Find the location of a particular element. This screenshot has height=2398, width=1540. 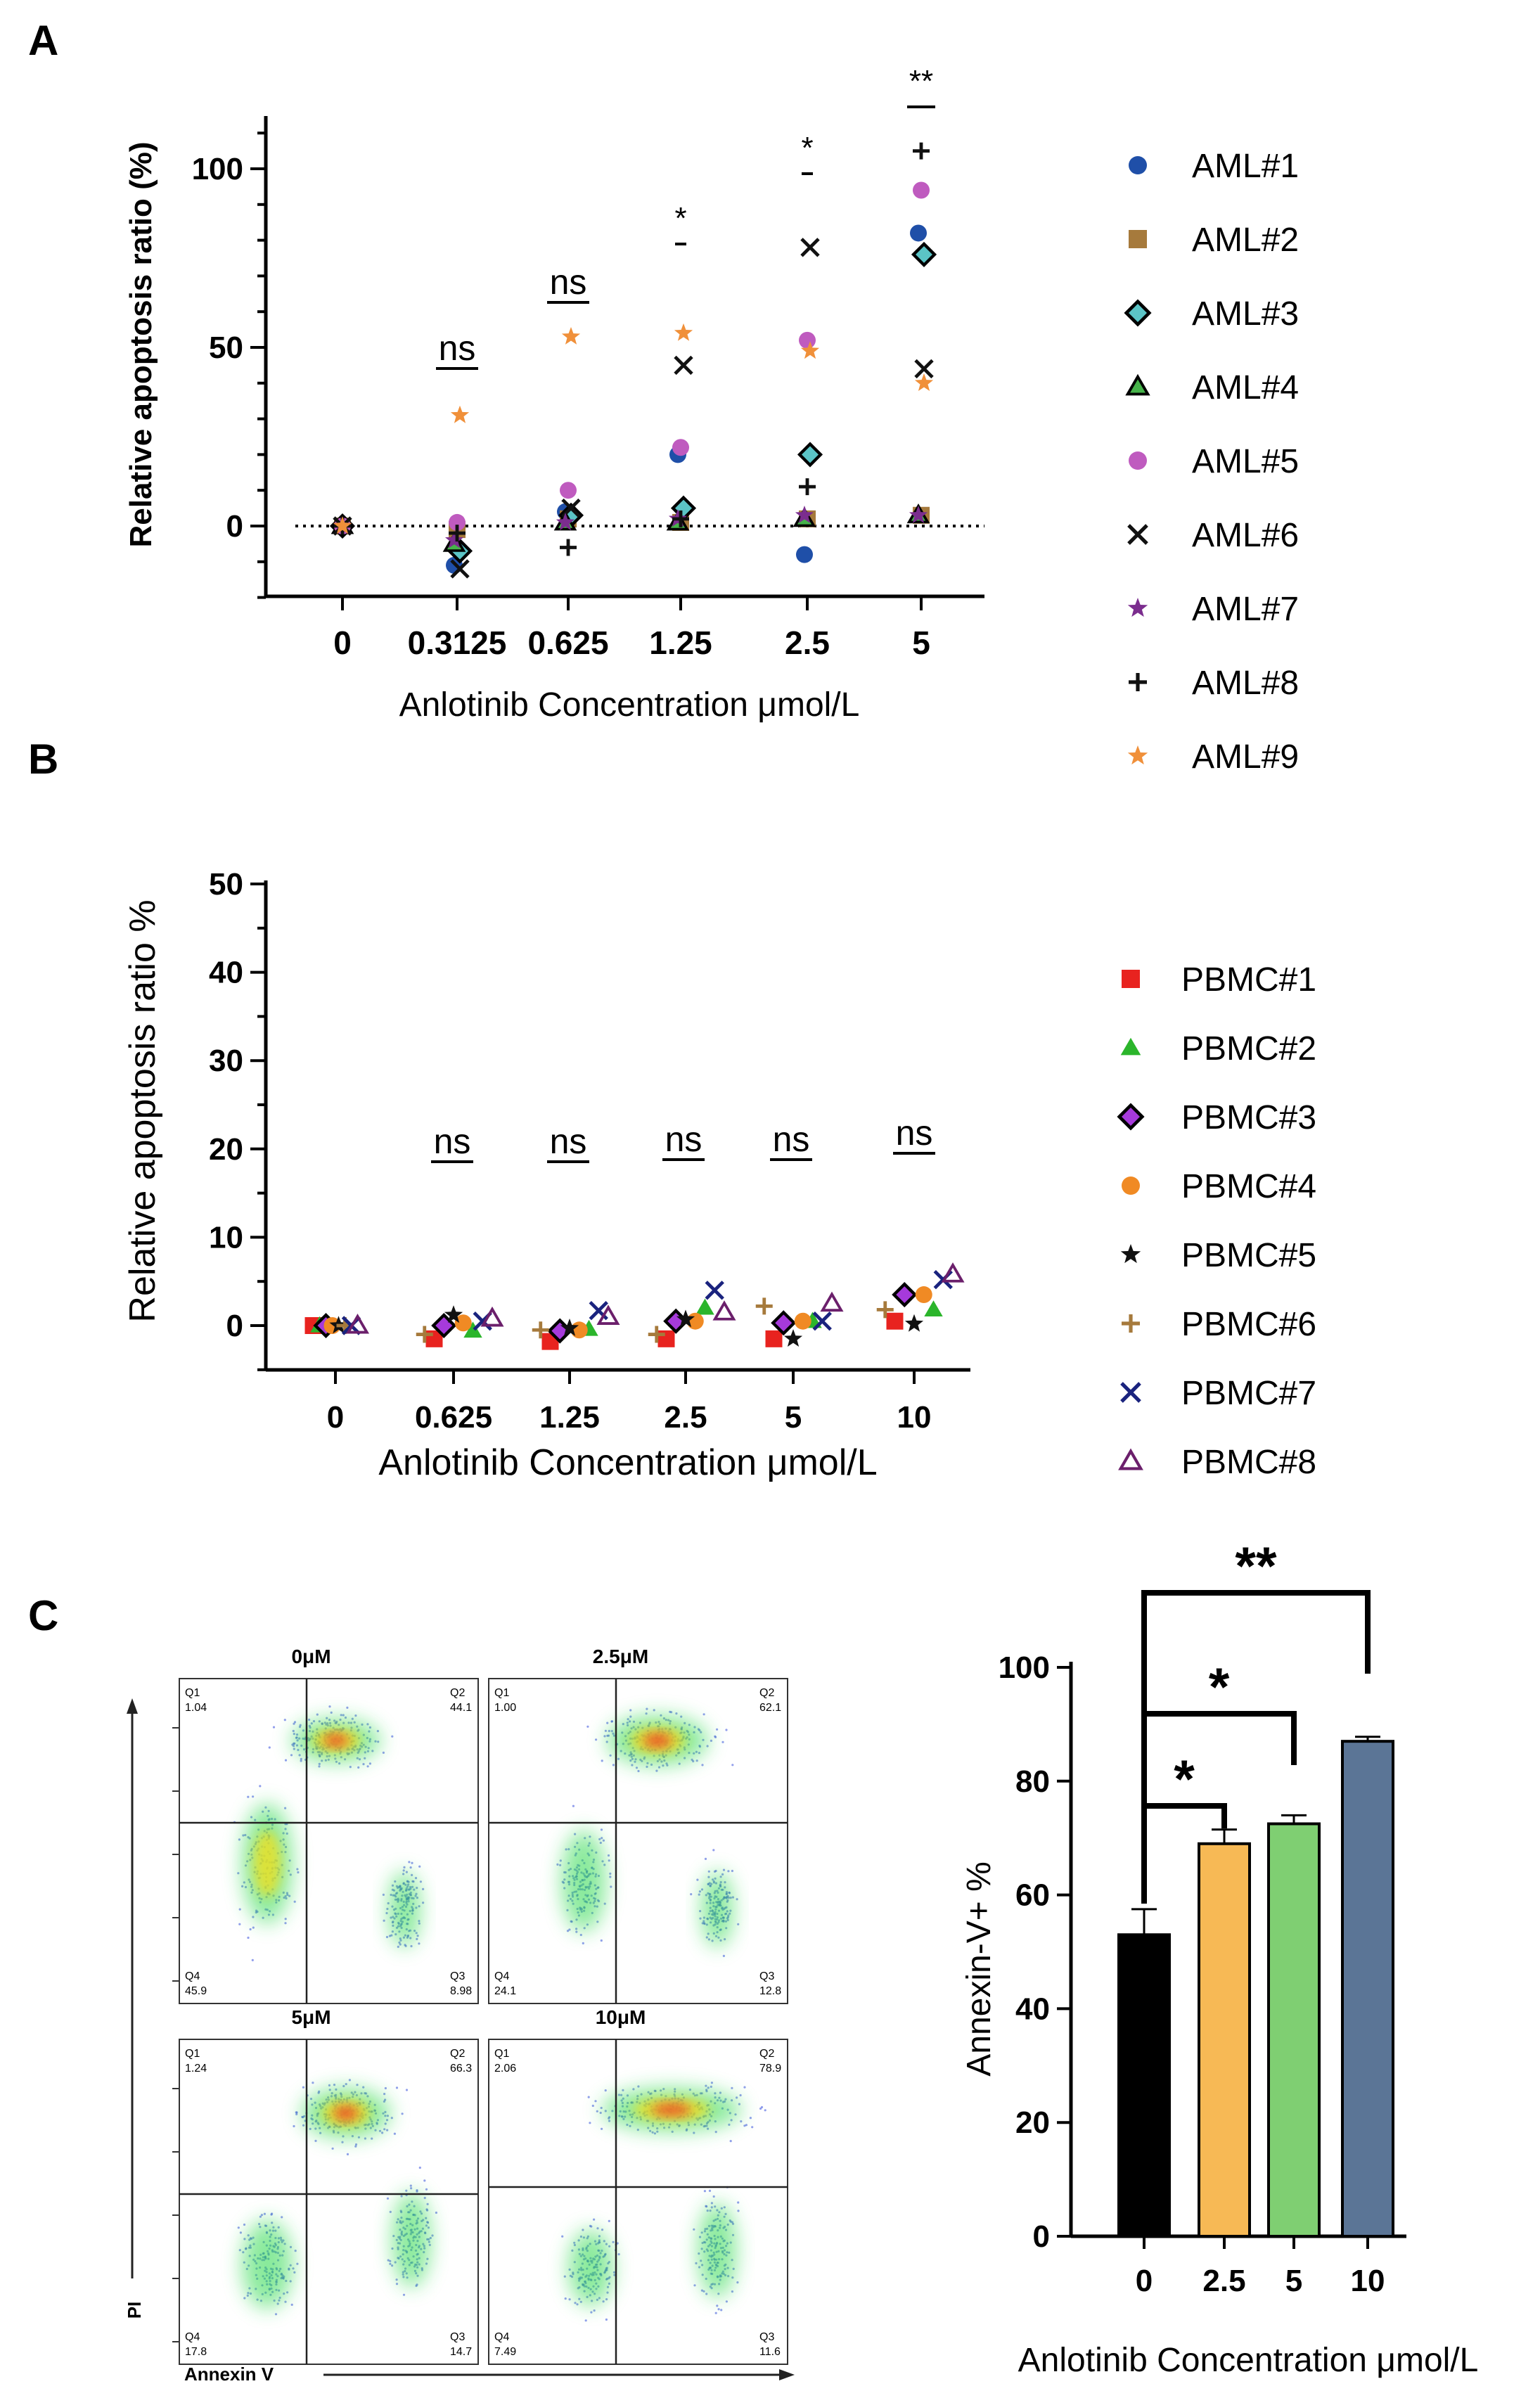

panel-a-y-tick-label: 100 is located at coordinates (217, 169).